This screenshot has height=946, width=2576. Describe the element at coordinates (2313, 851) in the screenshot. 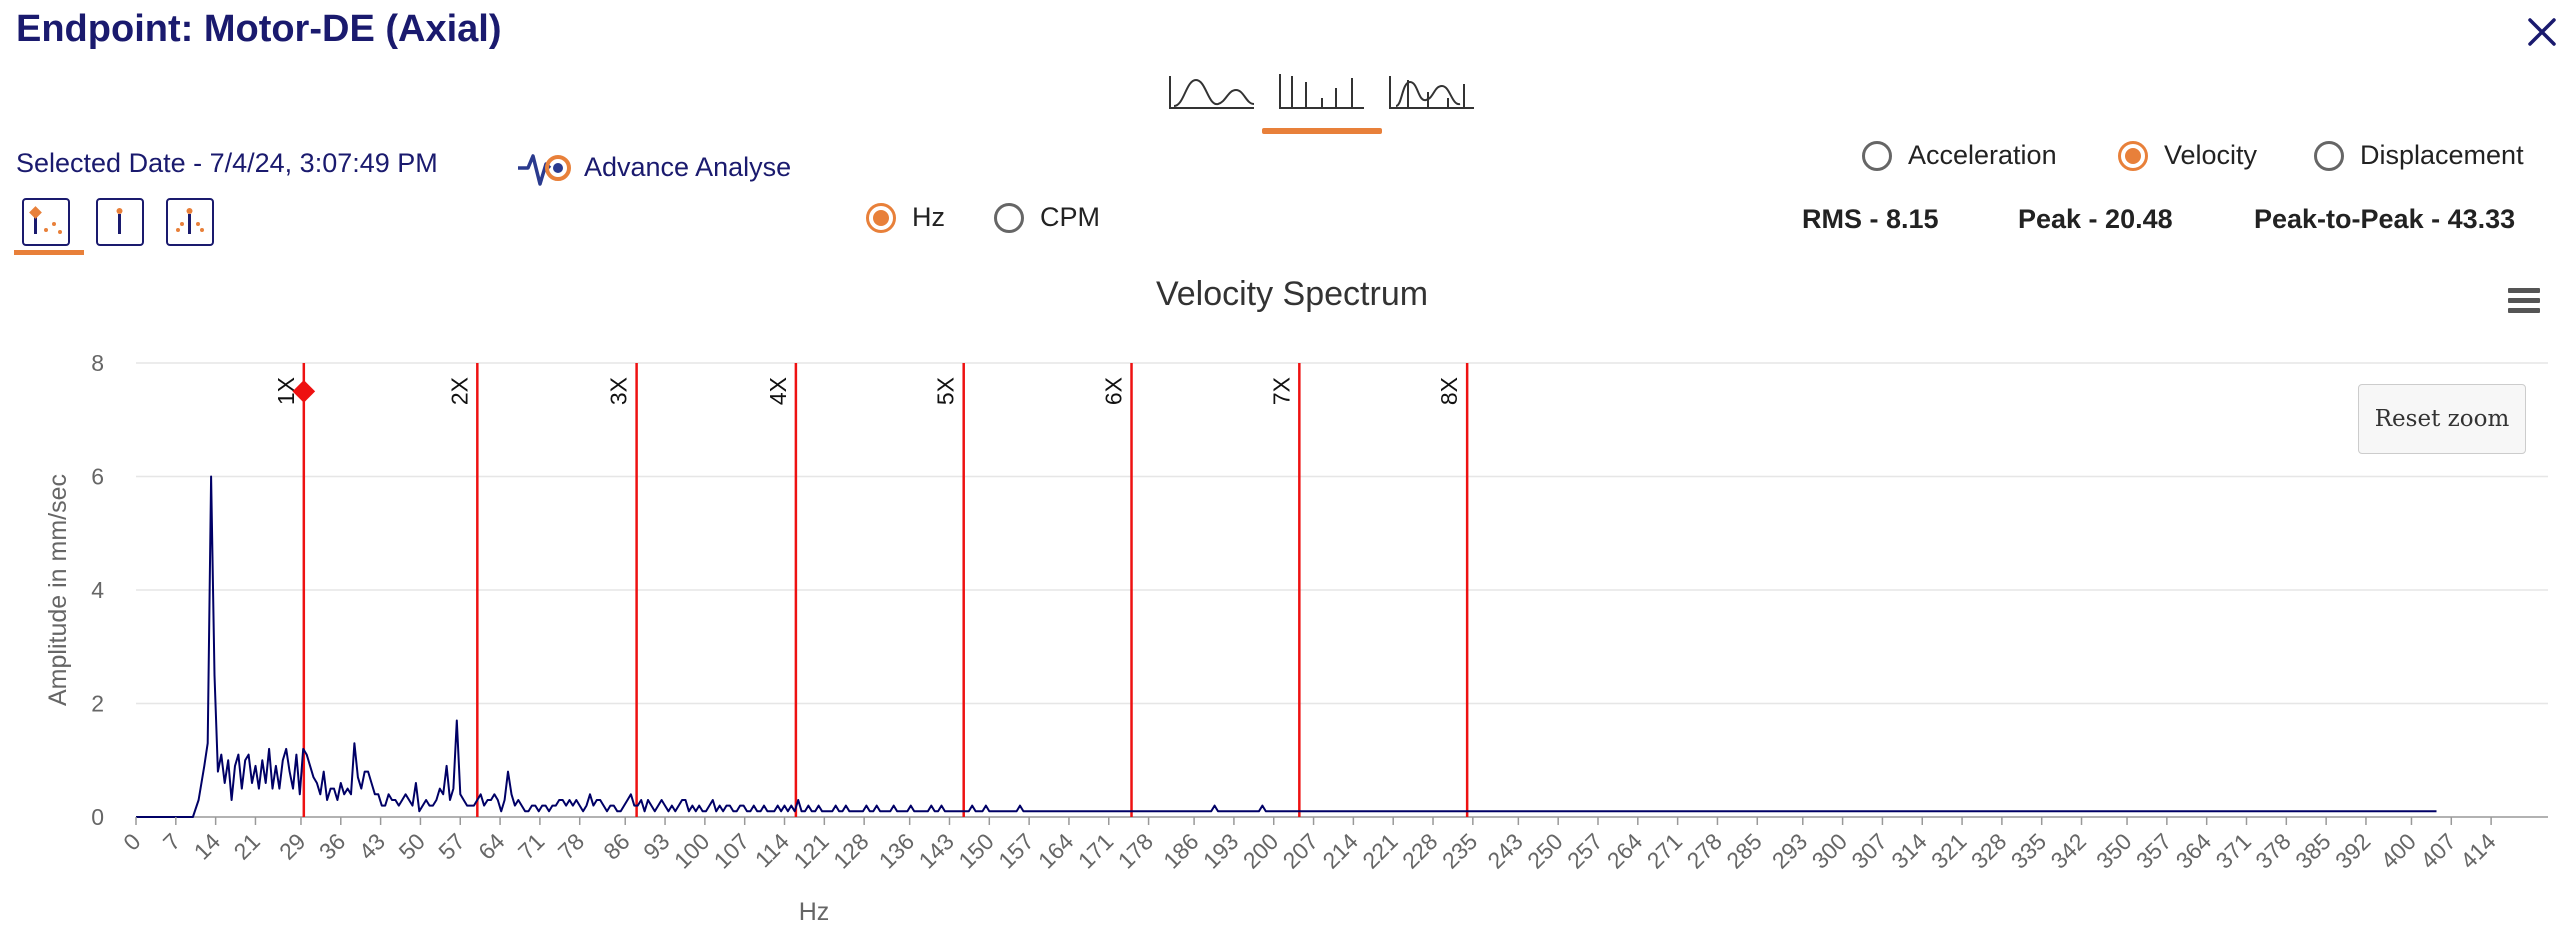

I see `x-tick-label: 385` at that location.